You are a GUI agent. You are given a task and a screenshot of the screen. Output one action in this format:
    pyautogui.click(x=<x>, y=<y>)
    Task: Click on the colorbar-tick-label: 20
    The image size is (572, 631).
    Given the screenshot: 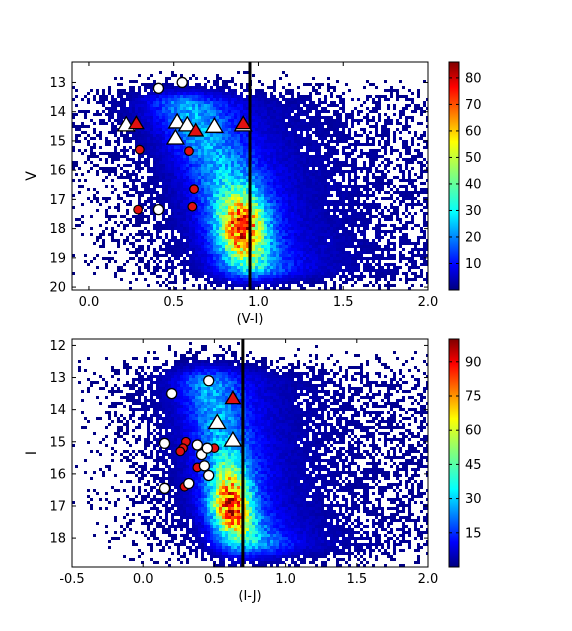 What is the action you would take?
    pyautogui.click(x=473, y=237)
    